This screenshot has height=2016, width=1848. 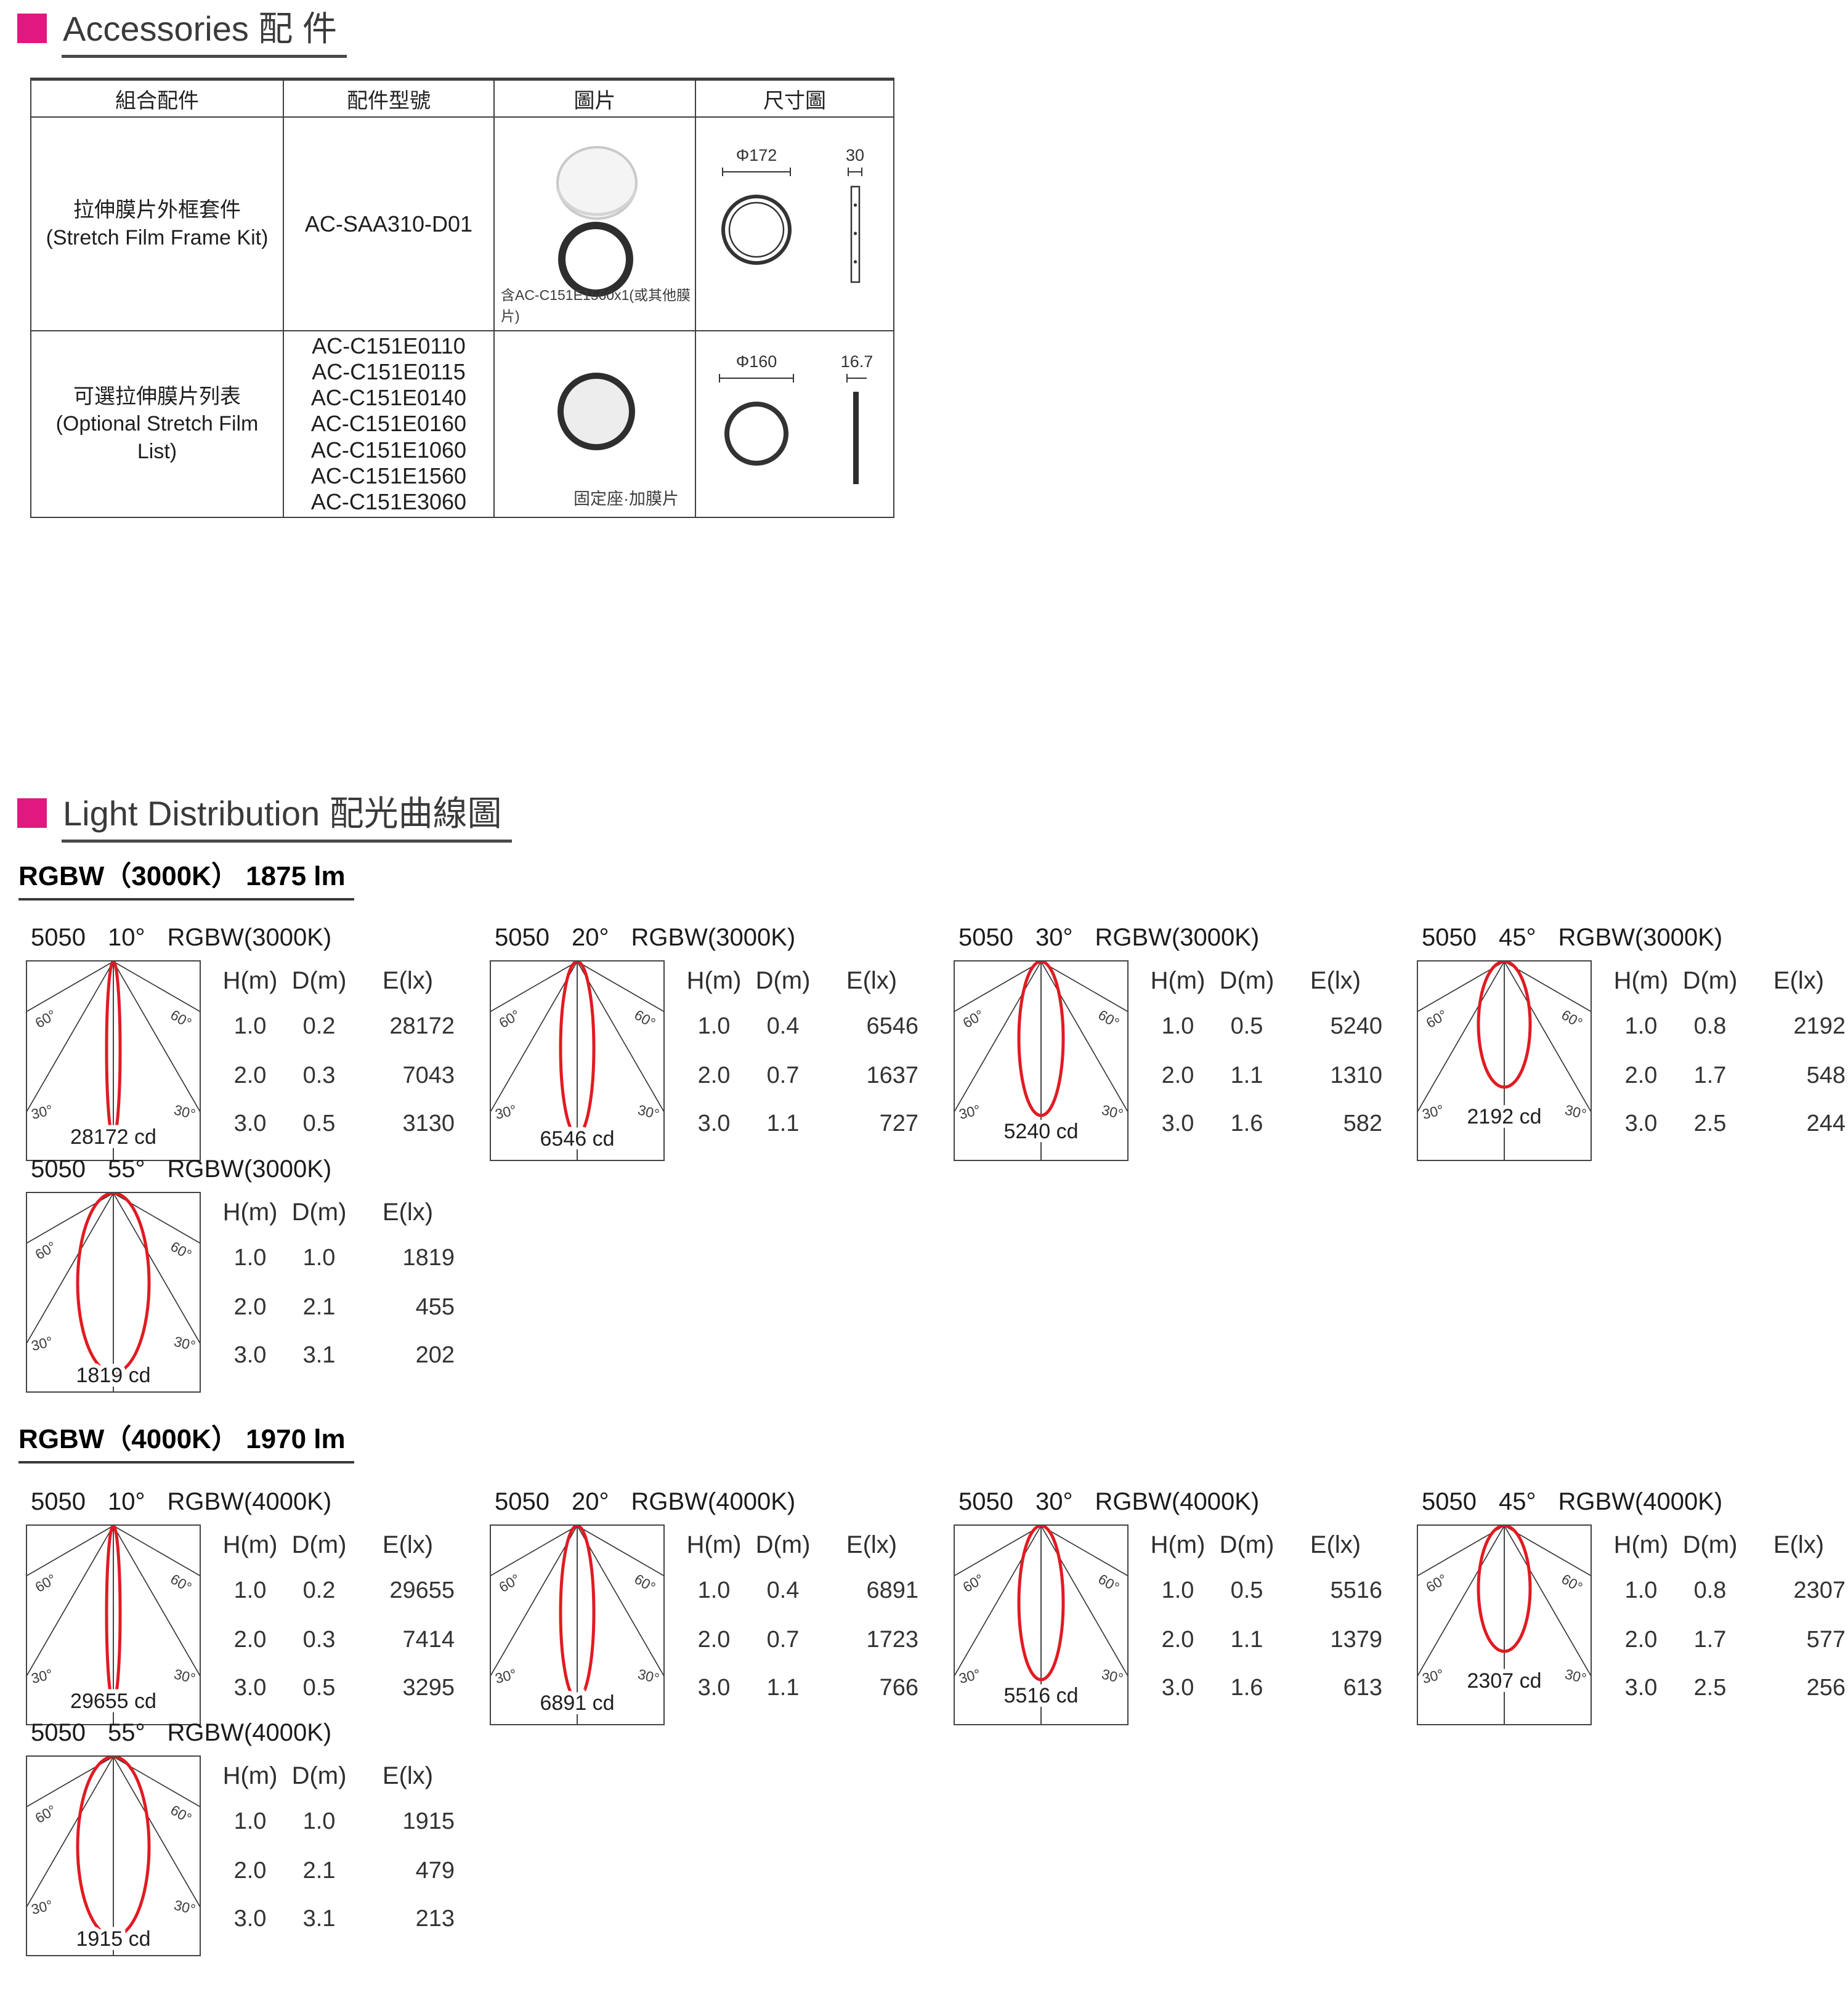 I want to click on chart-table-value-d: 1.1, so click(x=1246, y=1639).